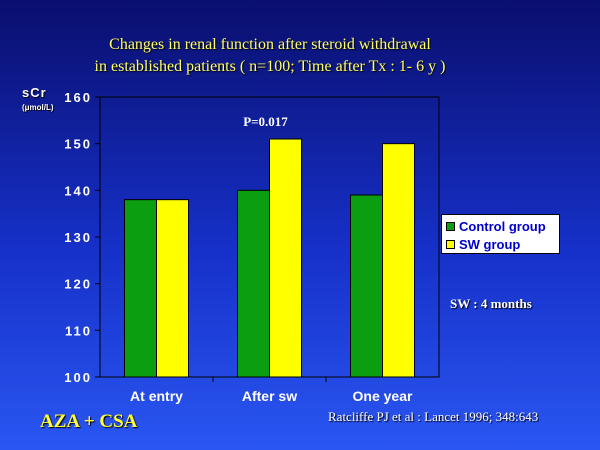  I want to click on y-tick-label: 160, so click(78, 97).